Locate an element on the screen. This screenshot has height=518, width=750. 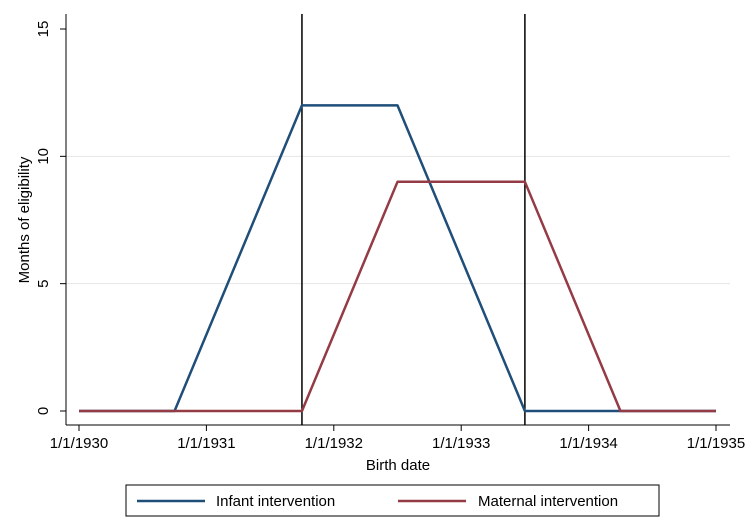
x-tick-label: 1/1/1935 is located at coordinates (716, 443).